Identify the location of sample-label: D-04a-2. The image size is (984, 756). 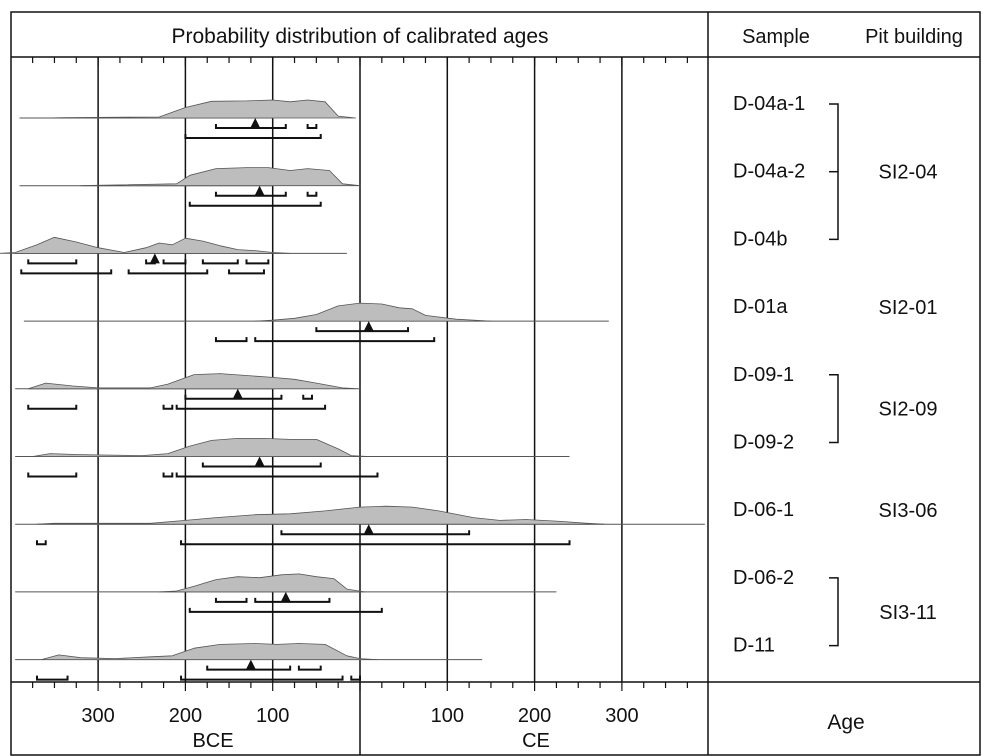
(769, 172).